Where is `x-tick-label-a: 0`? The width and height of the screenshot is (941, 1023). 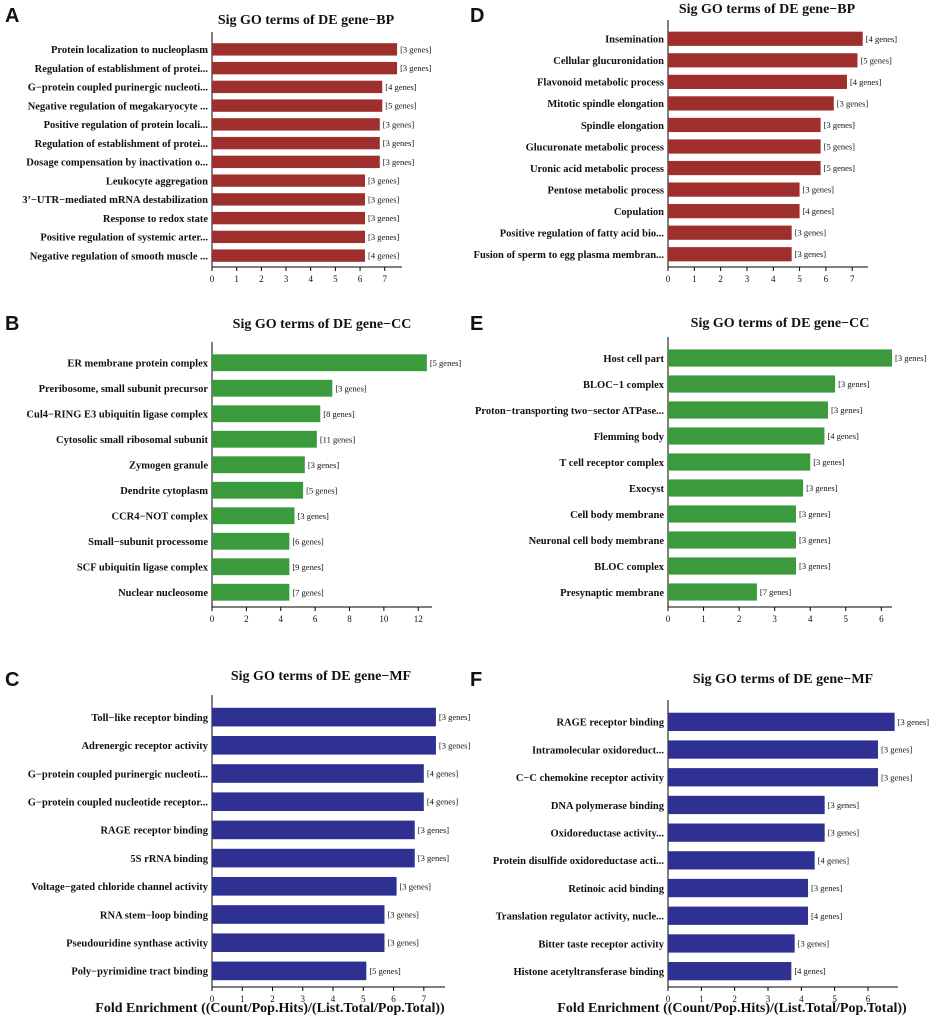 x-tick-label-a: 0 is located at coordinates (212, 279).